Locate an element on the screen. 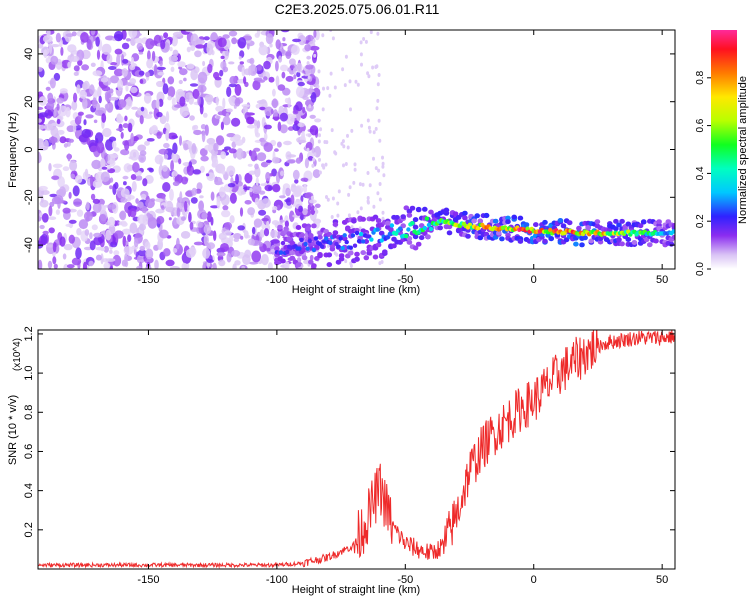 The width and height of the screenshot is (750, 605). y-tick-label: 1.0 is located at coordinates (29, 372).